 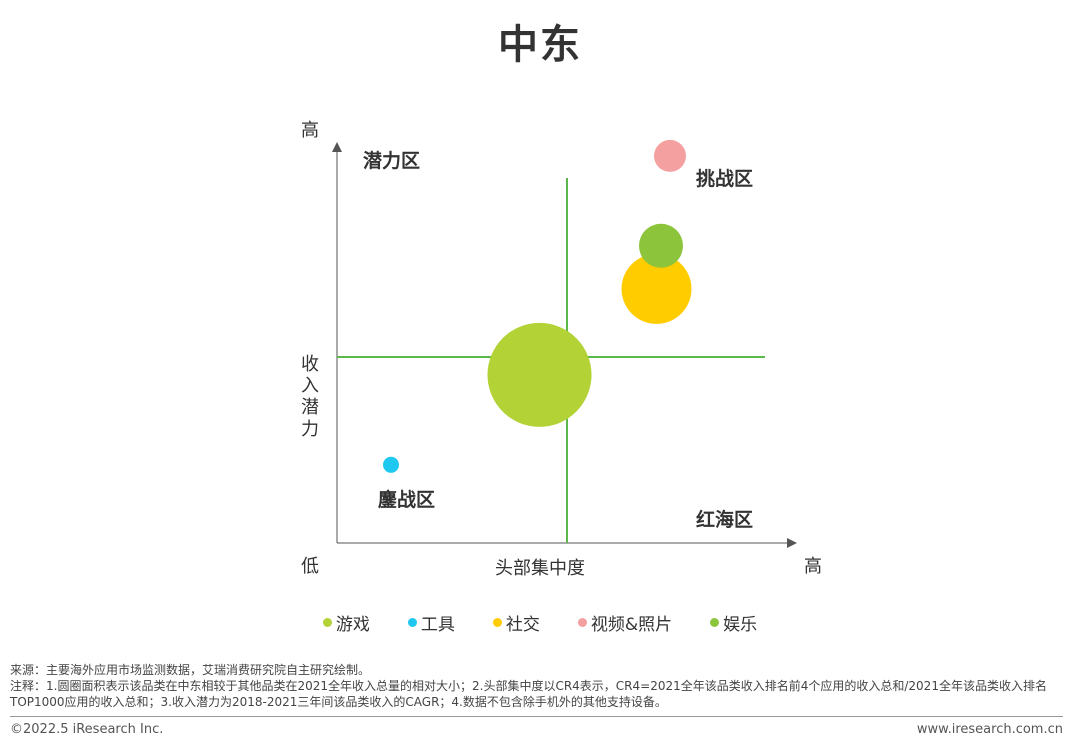 What do you see at coordinates (540, 568) in the screenshot?
I see `x-axis-title: 头部集中度` at bounding box center [540, 568].